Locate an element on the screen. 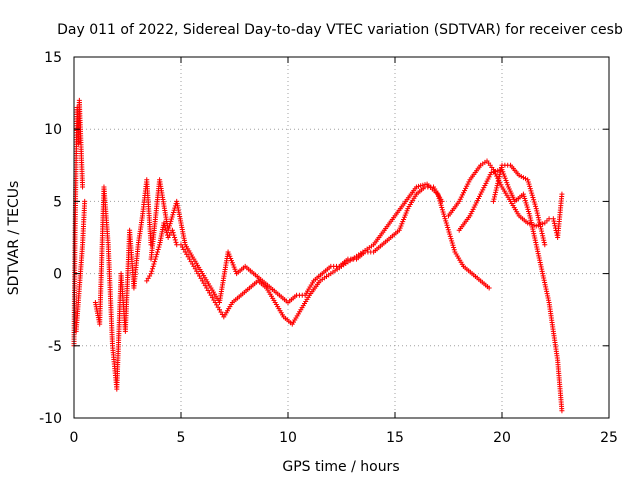  y-tick-label: 5 is located at coordinates (57, 202).